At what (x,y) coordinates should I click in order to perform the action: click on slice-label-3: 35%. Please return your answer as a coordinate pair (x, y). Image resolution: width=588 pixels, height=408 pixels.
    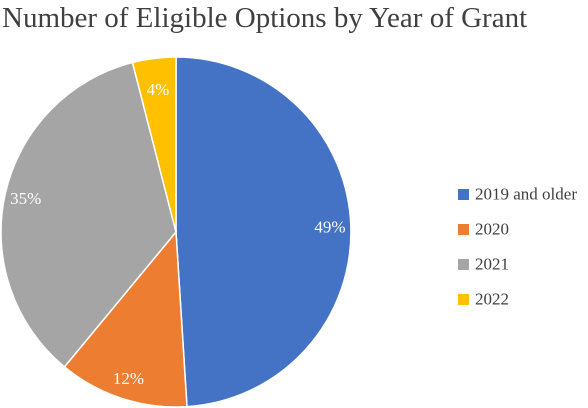
    Looking at the image, I should click on (25, 198).